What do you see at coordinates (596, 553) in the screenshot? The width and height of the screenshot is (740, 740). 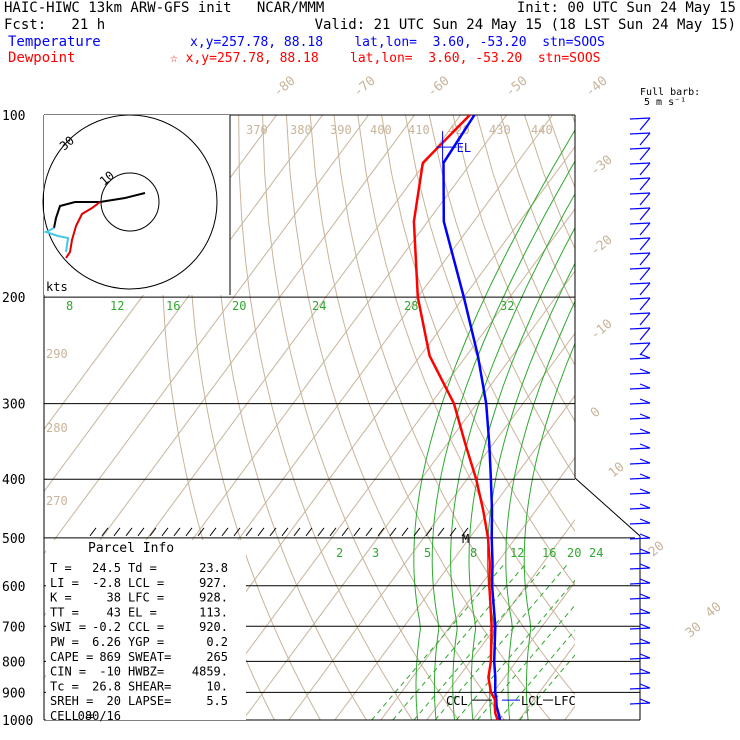 I see `mixing-ratio-label: 24` at bounding box center [596, 553].